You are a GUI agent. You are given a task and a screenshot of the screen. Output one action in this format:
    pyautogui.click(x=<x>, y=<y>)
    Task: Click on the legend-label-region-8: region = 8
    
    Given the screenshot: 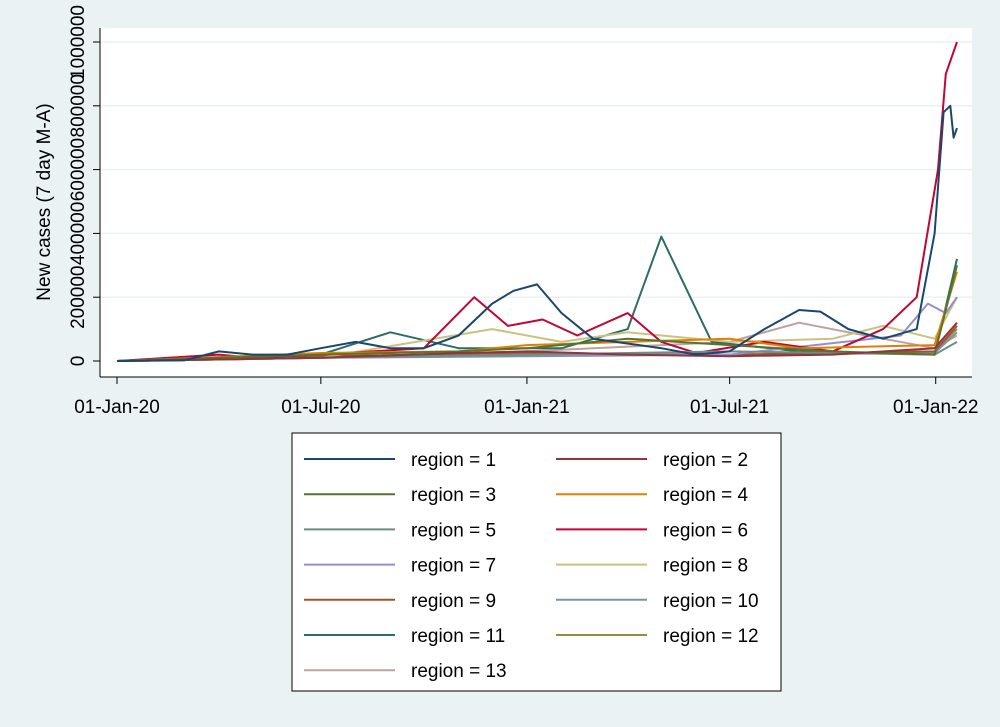 What is the action you would take?
    pyautogui.click(x=705, y=566)
    